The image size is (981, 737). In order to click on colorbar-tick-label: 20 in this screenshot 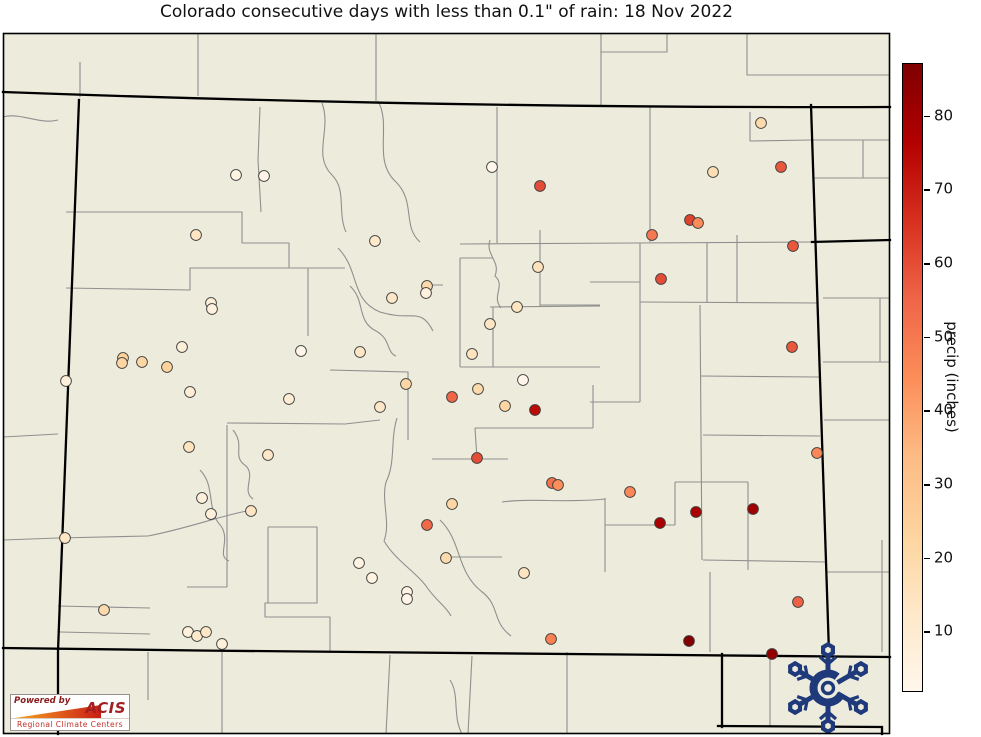, I will do `click(944, 557)`.